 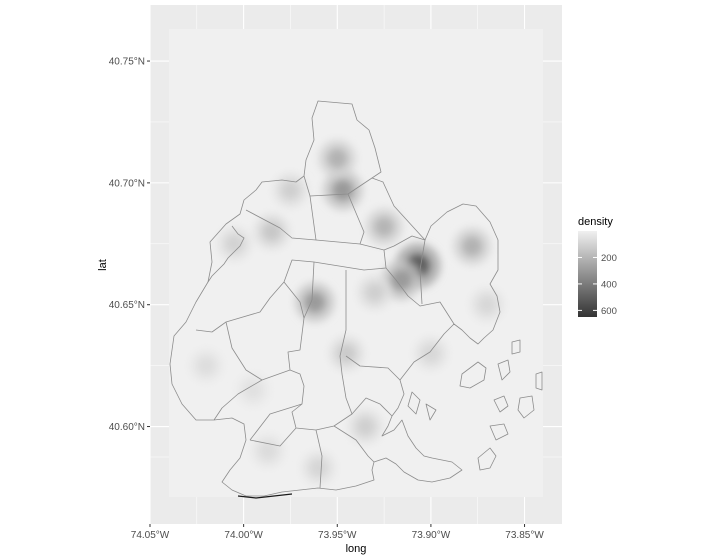 What do you see at coordinates (597, 285) in the screenshot?
I see `legend-ticks: 200 400 600` at bounding box center [597, 285].